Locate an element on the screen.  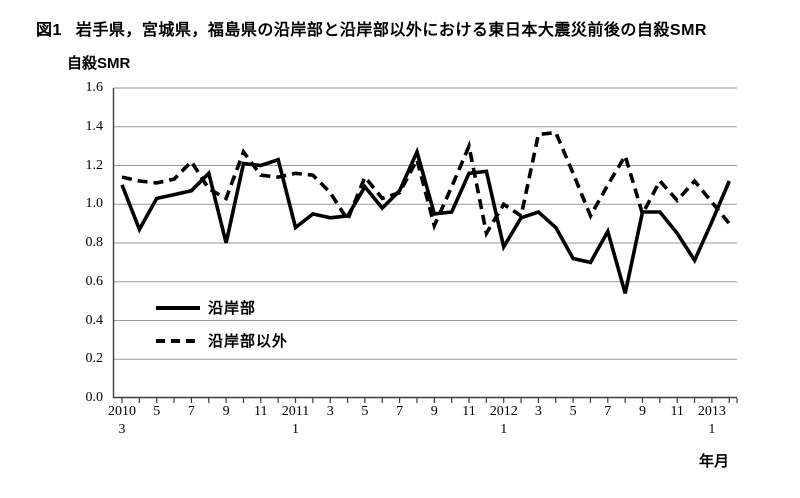
x-axis-title: 年月 is located at coordinates (714, 461).